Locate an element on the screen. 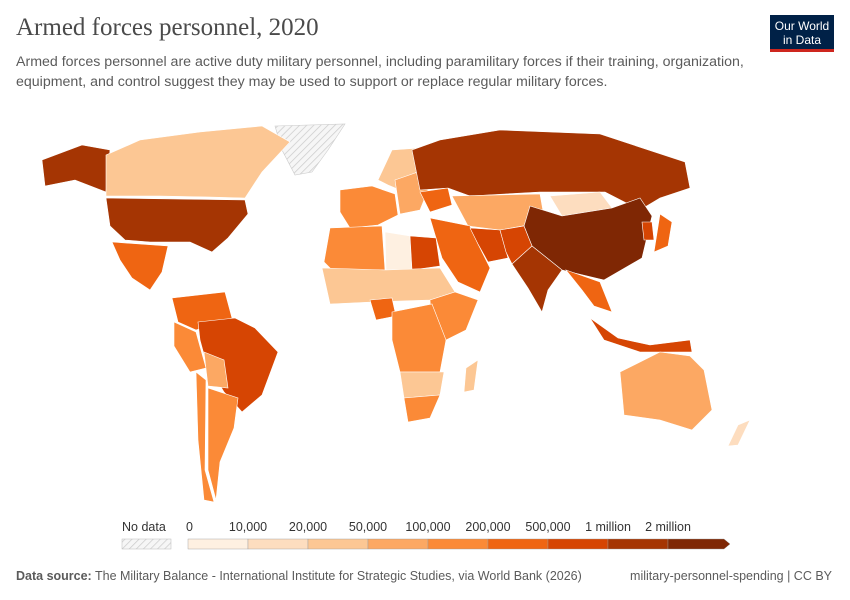  country-libya is located at coordinates (398, 251).